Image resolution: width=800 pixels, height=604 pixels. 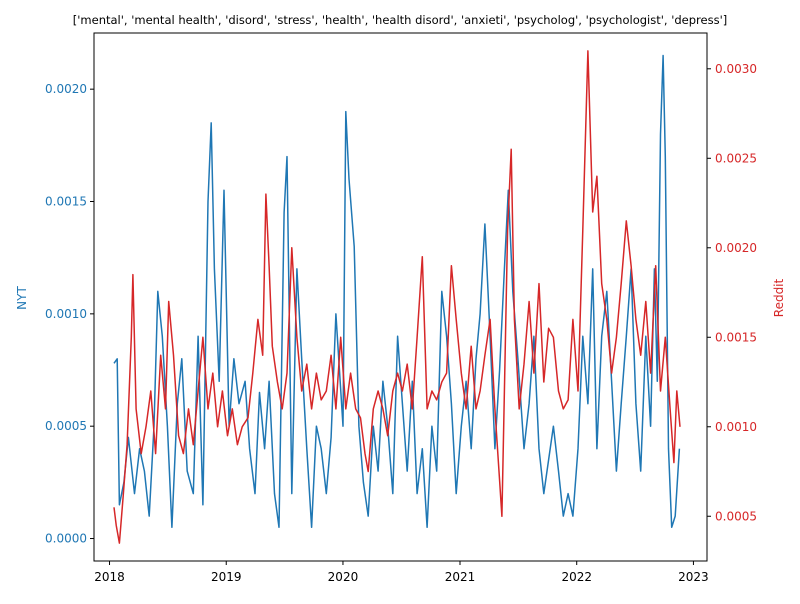 I want to click on x-tick-label: 2021, so click(x=460, y=577).